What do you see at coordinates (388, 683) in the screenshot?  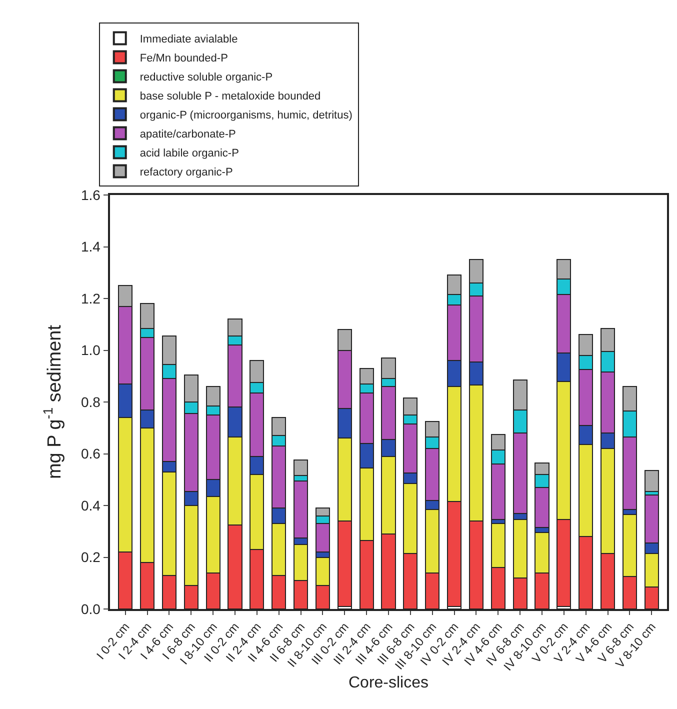 I see `x-axis-title: Core-slices` at bounding box center [388, 683].